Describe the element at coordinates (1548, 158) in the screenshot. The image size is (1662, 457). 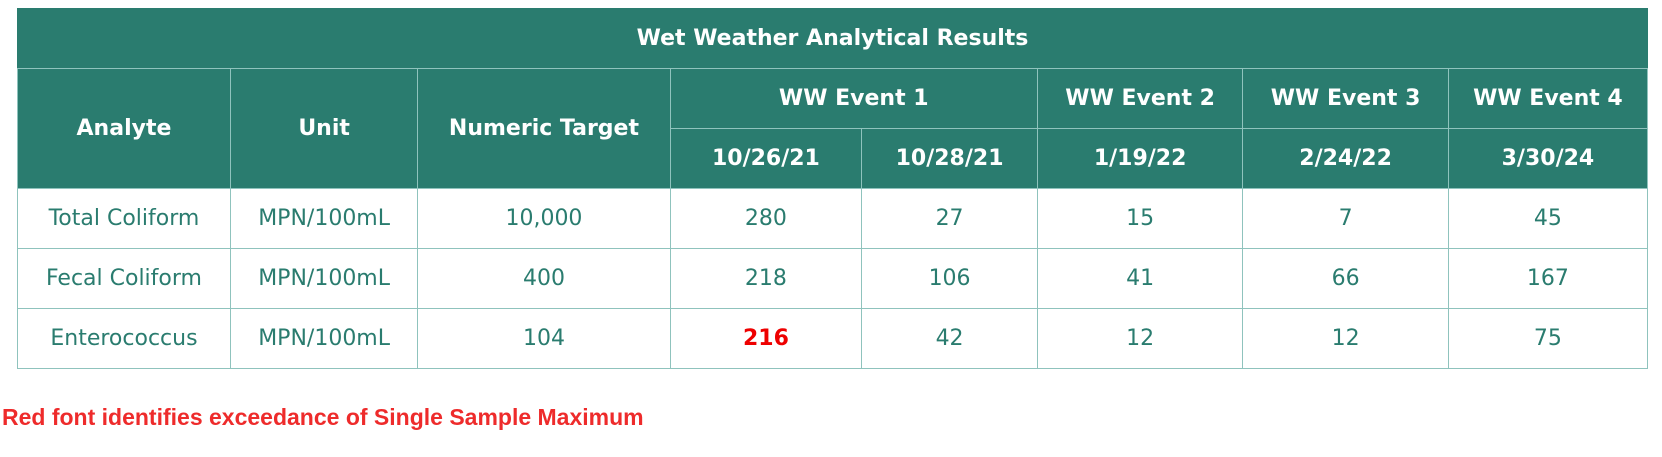
I see `event-4-date: 3/30/24` at that location.